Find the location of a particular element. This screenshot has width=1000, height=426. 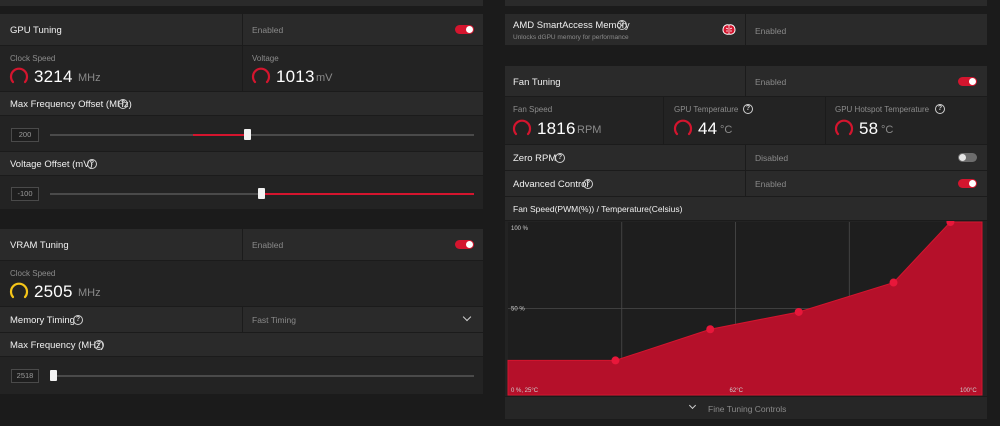

top-strip-right is located at coordinates (746, 3).